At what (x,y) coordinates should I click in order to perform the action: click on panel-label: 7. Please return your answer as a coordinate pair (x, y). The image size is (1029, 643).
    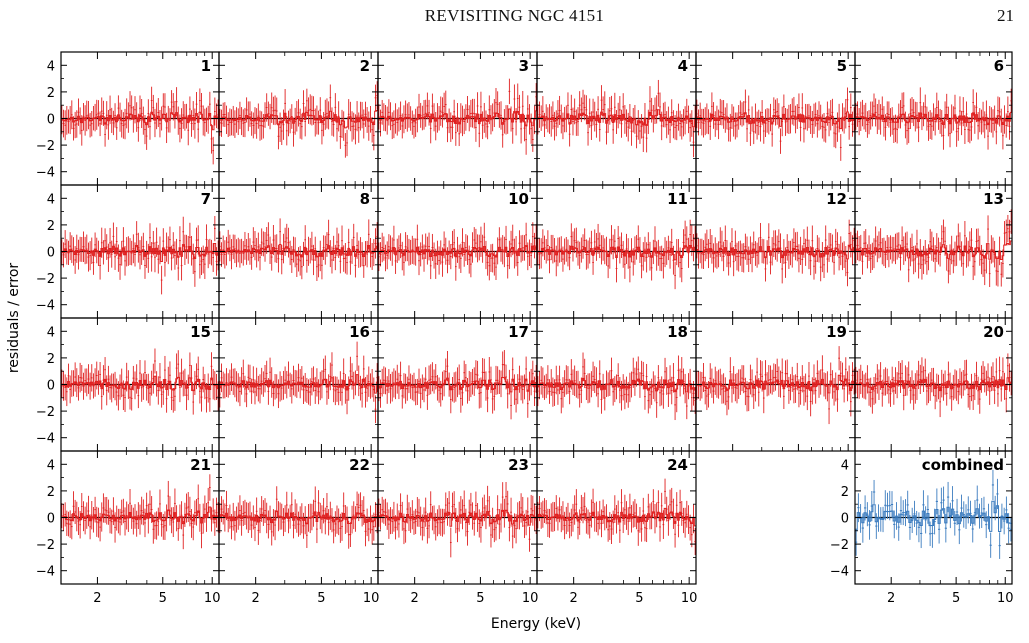
    Looking at the image, I should click on (206, 199).